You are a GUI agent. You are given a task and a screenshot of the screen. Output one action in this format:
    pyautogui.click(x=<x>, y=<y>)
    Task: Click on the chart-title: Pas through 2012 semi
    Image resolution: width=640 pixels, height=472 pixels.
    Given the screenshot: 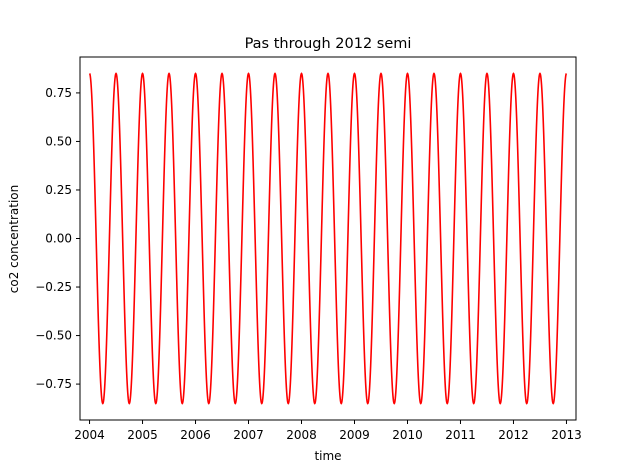 What is the action you would take?
    pyautogui.click(x=328, y=44)
    